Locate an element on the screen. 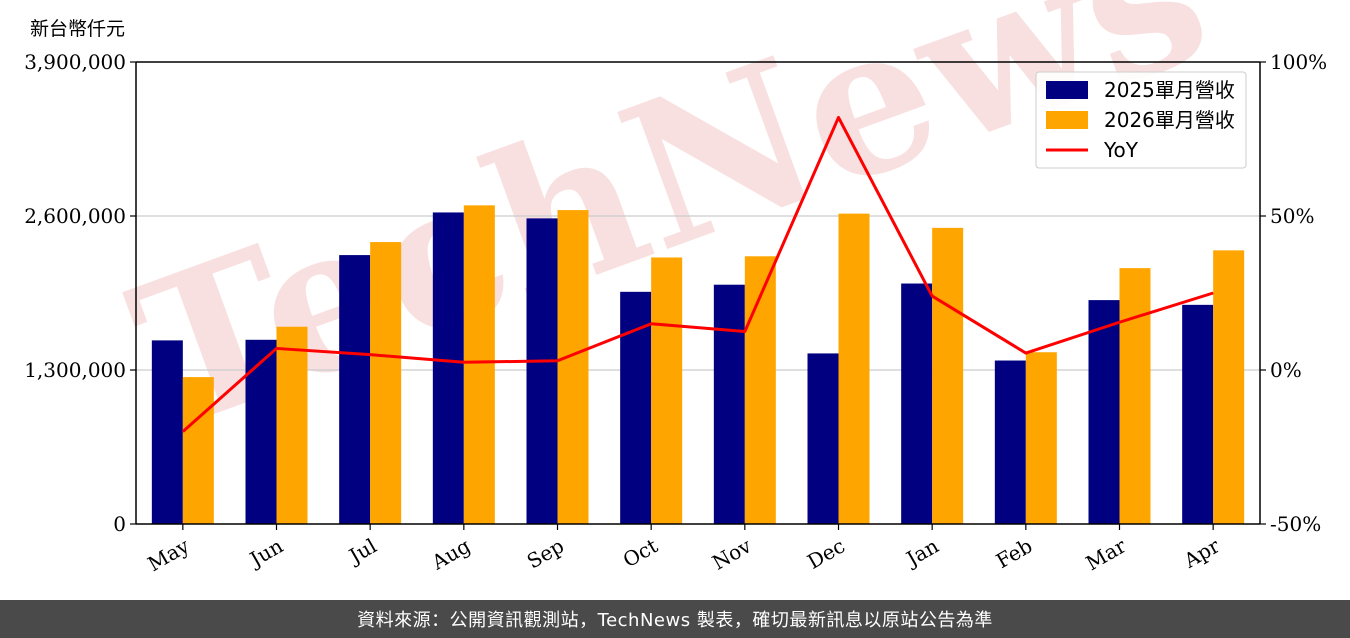 The width and height of the screenshot is (1350, 638). legend: 2025單月營收 2026單月營收 YoY is located at coordinates (1141, 120).